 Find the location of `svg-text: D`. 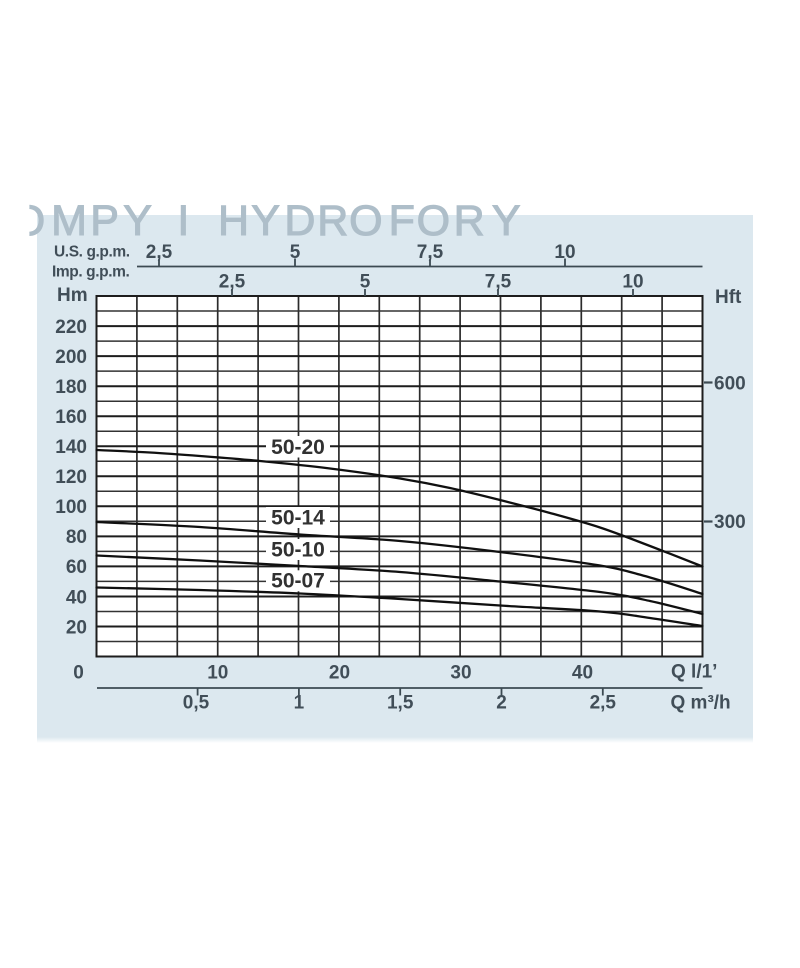

svg-text: D is located at coordinates (299, 221).